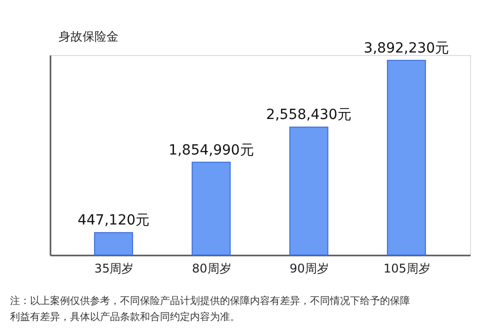 The height and width of the screenshot is (333, 500). What do you see at coordinates (114, 269) in the screenshot?
I see `x-tick-label: 35周岁` at bounding box center [114, 269].